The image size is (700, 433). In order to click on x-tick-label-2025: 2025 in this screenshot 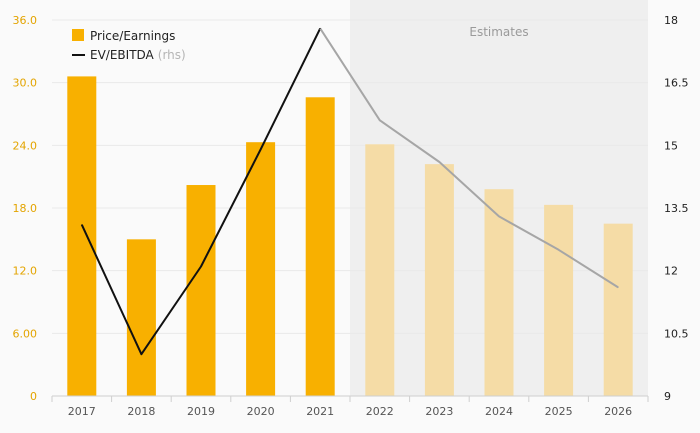, I will do `click(559, 411)`.